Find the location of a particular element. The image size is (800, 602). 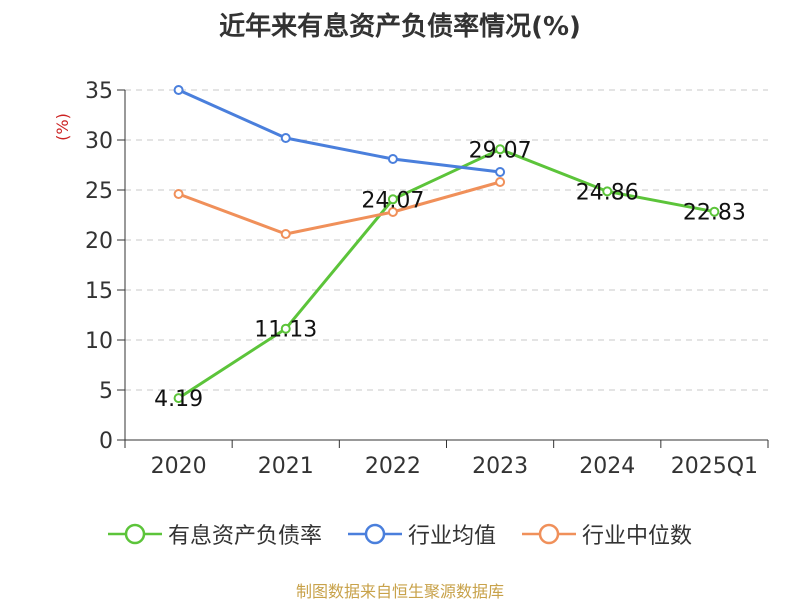

legend-item: 行业均值 is located at coordinates (421, 534).